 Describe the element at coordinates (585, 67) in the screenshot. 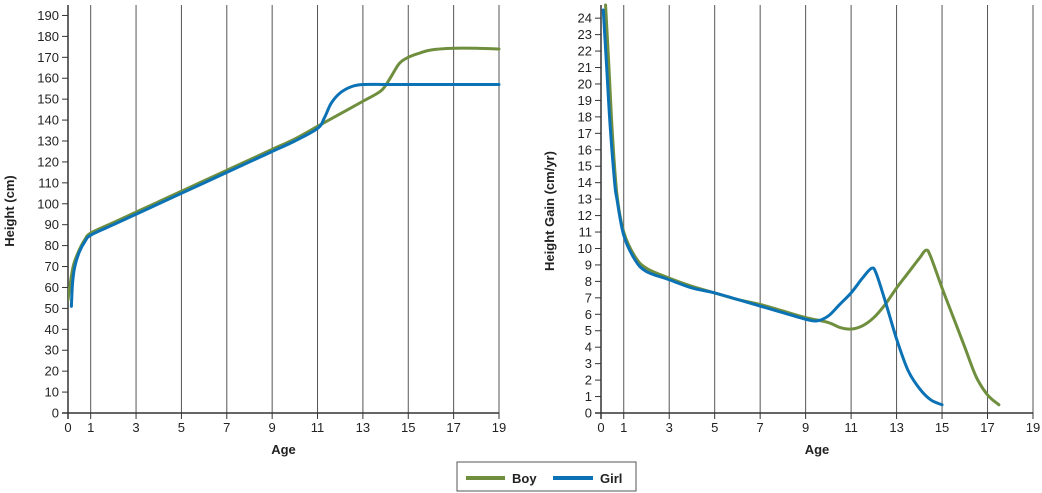

I see `gain-y-tick-label: 21` at that location.